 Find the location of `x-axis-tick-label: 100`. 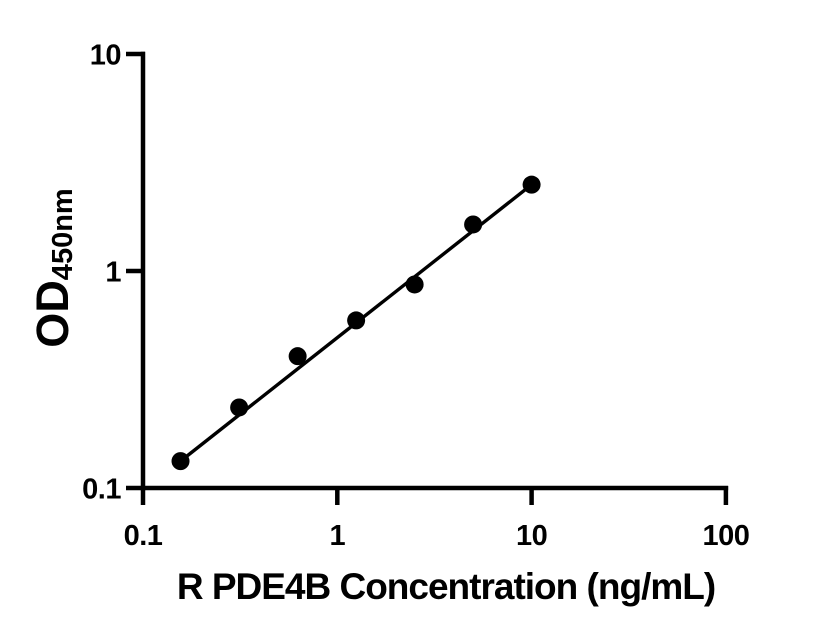

x-axis-tick-label: 100 is located at coordinates (725, 536).